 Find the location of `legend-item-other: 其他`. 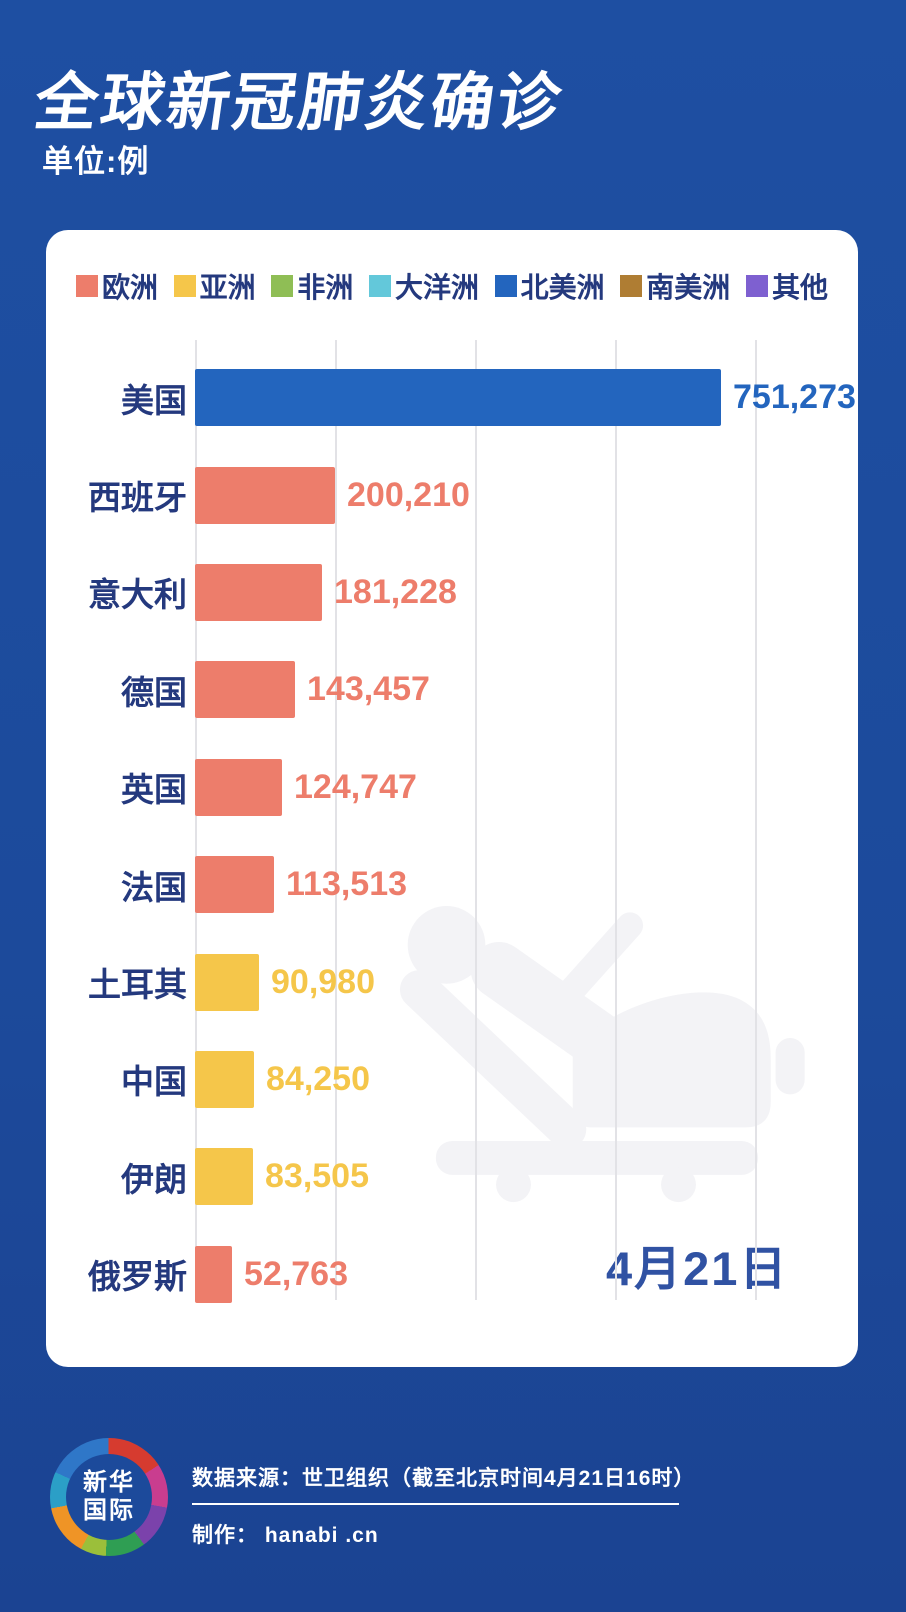

legend-item-other: 其他 is located at coordinates (786, 286).